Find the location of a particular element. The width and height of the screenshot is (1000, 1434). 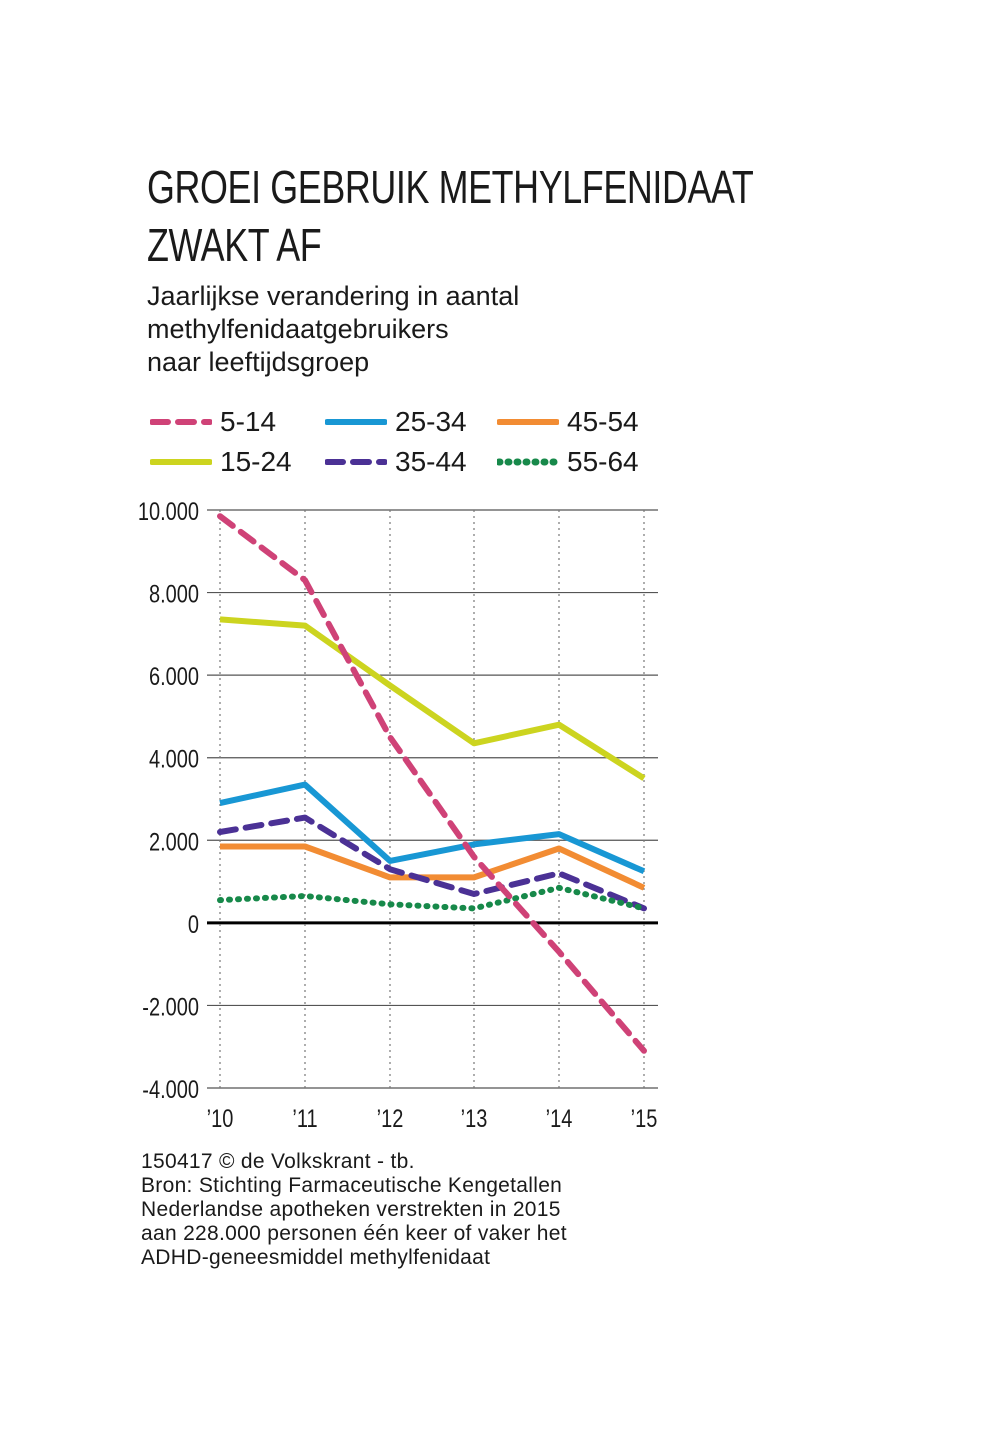

x-tick-label: ’14 is located at coordinates (559, 1119).